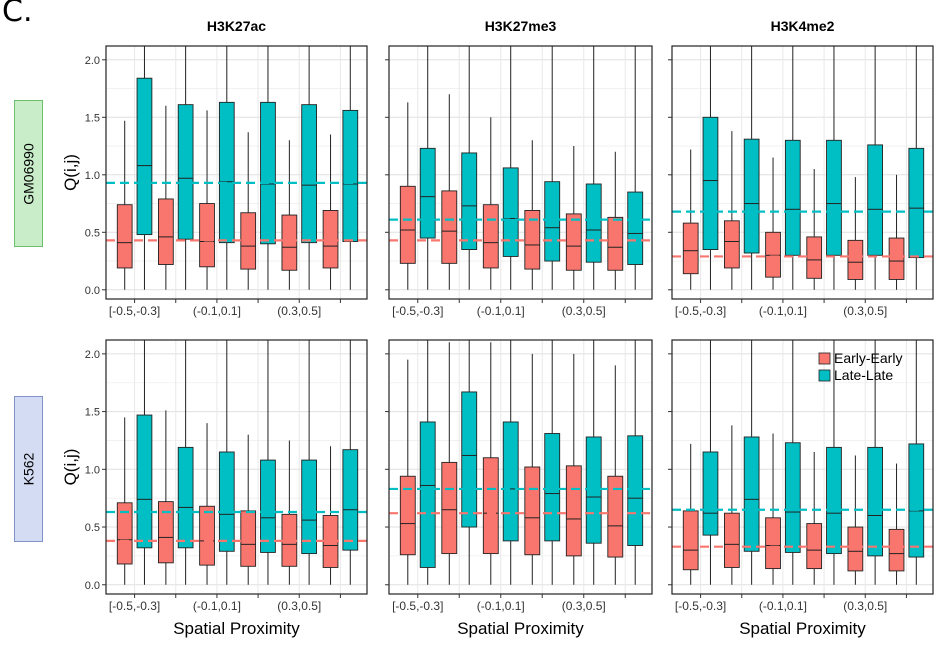  I want to click on panel-title: H3K27ac, so click(236, 26).